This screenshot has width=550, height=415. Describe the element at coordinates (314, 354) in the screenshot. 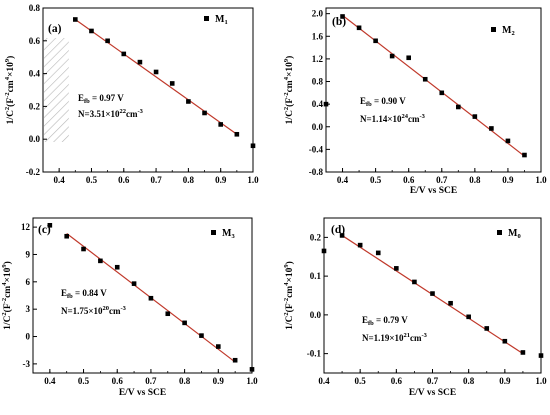

I see `y-tick-label: -0.1` at that location.